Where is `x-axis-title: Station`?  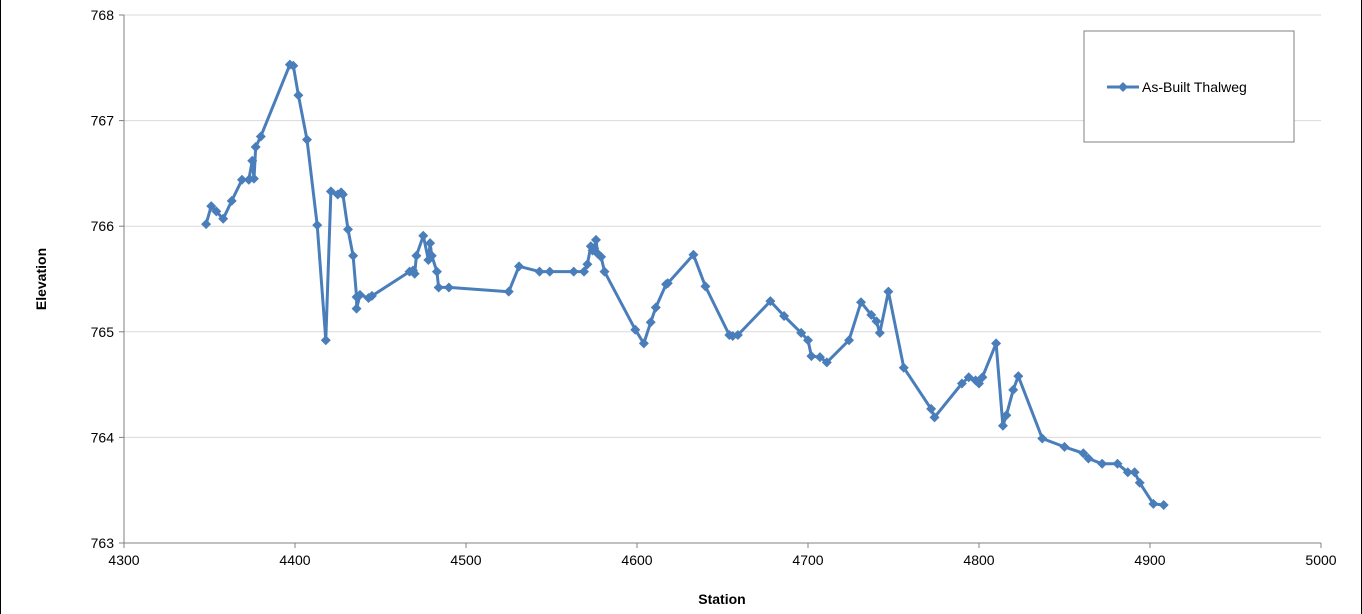
x-axis-title: Station is located at coordinates (721, 599).